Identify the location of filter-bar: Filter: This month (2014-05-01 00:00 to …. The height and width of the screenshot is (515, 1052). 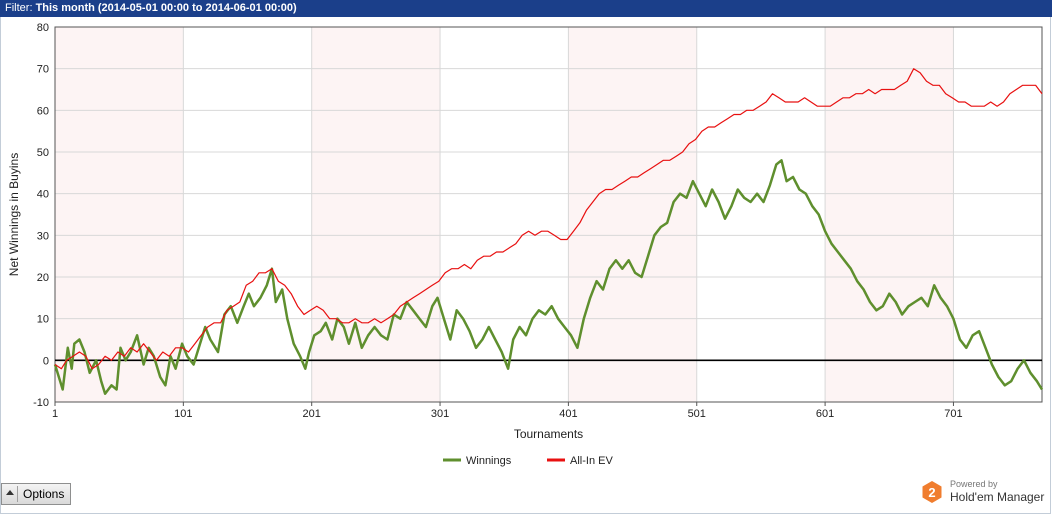
(526, 8).